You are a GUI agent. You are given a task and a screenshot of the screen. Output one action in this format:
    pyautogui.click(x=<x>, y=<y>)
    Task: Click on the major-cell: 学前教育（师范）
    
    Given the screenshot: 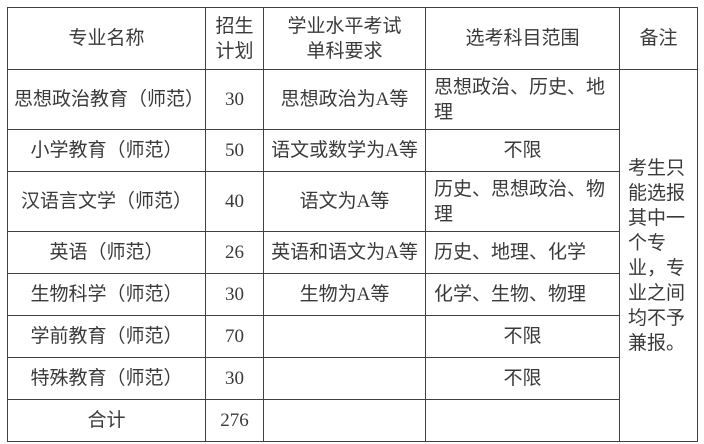 What is the action you would take?
    pyautogui.click(x=106, y=336)
    